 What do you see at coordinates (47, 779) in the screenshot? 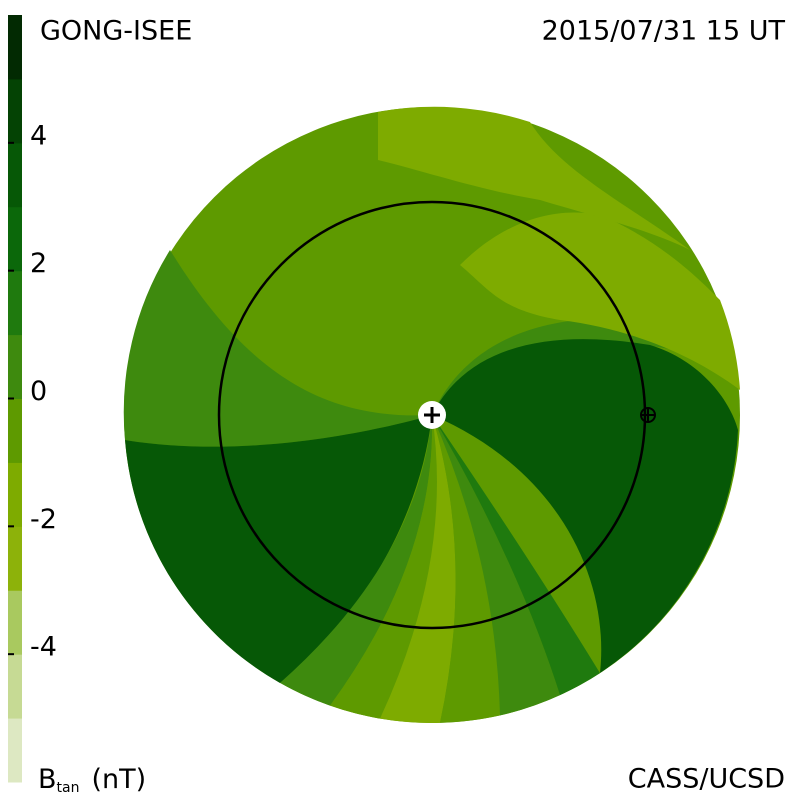
I see `colorbar-symbol: B` at bounding box center [47, 779].